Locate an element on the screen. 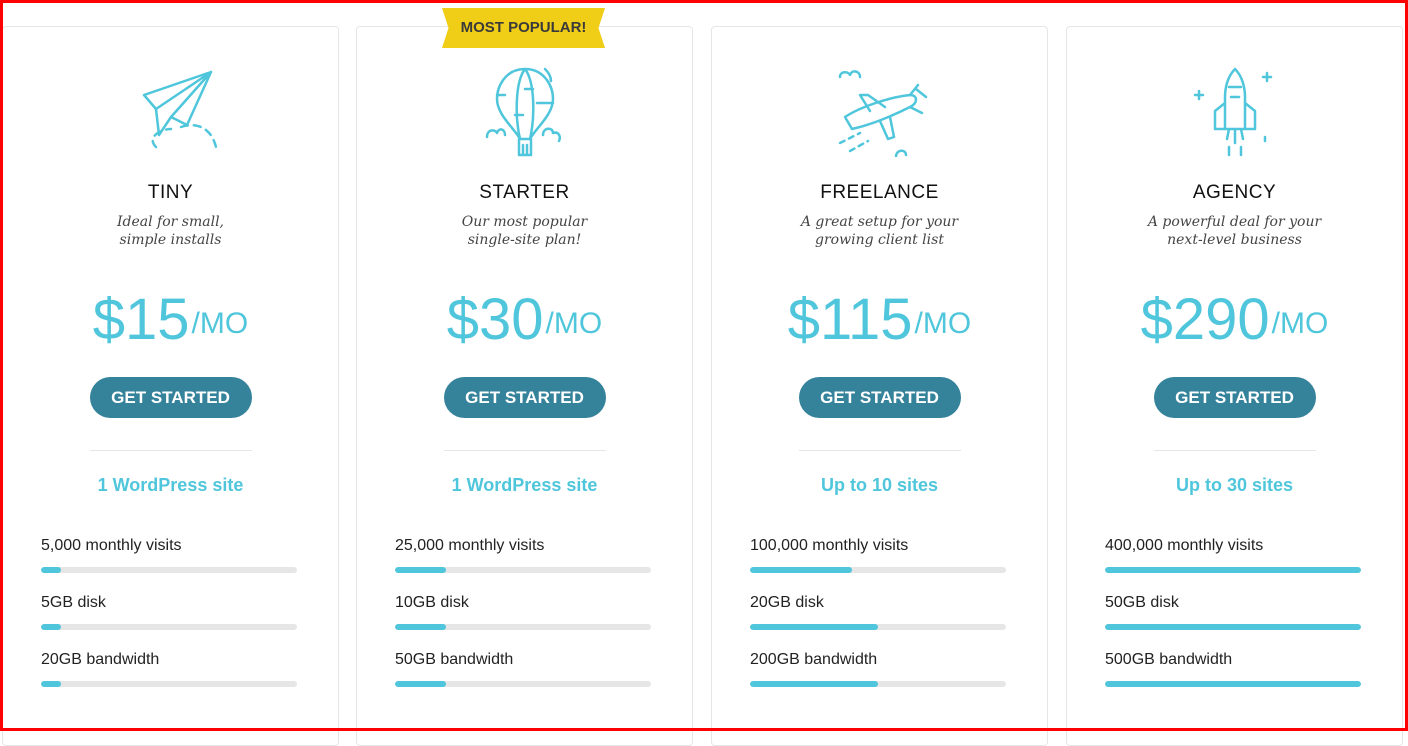  tagline-line: growing client list is located at coordinates (879, 240).